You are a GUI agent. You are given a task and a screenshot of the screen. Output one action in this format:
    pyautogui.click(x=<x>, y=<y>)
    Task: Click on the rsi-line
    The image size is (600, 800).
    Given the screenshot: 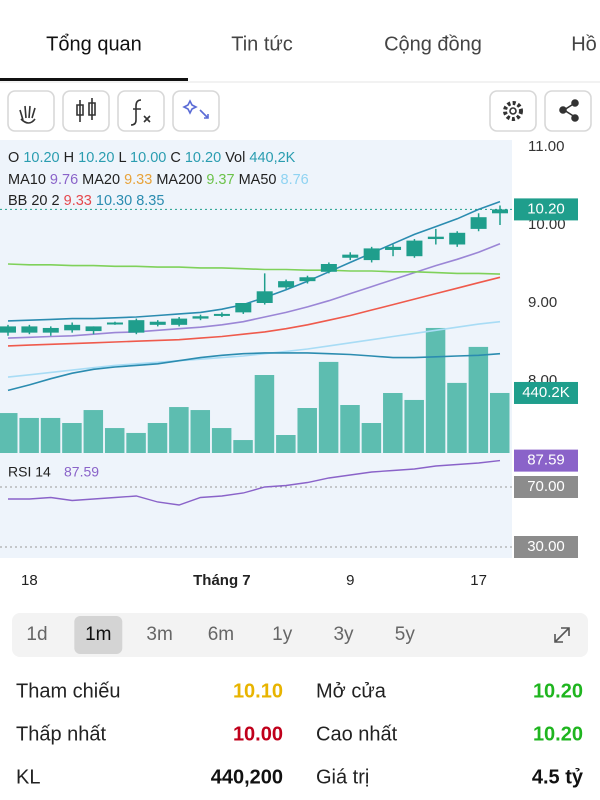 What is the action you would take?
    pyautogui.click(x=254, y=482)
    